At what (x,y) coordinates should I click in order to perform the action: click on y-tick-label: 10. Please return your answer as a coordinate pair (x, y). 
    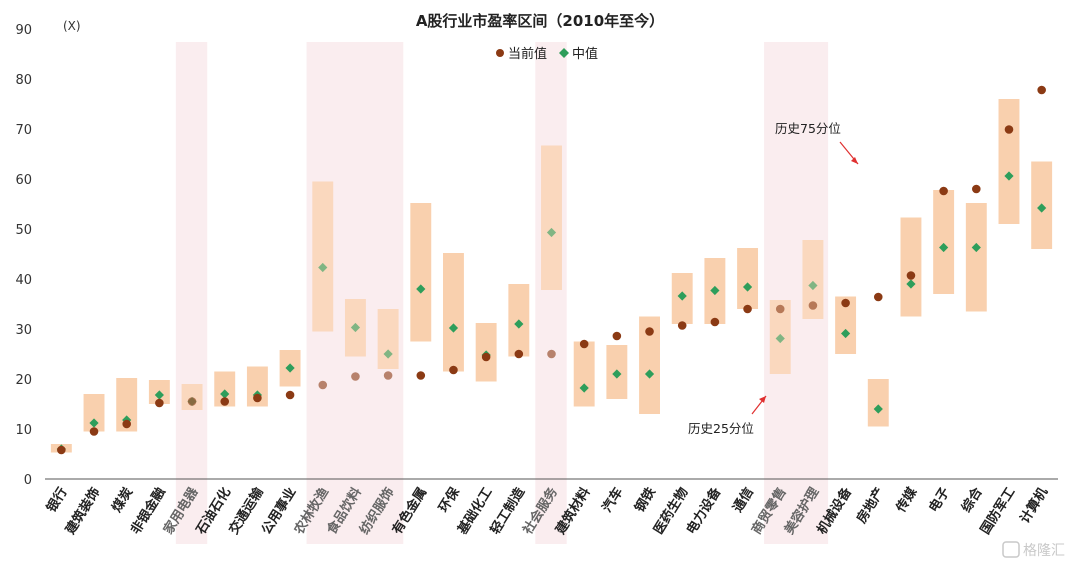
    Looking at the image, I should click on (23, 430).